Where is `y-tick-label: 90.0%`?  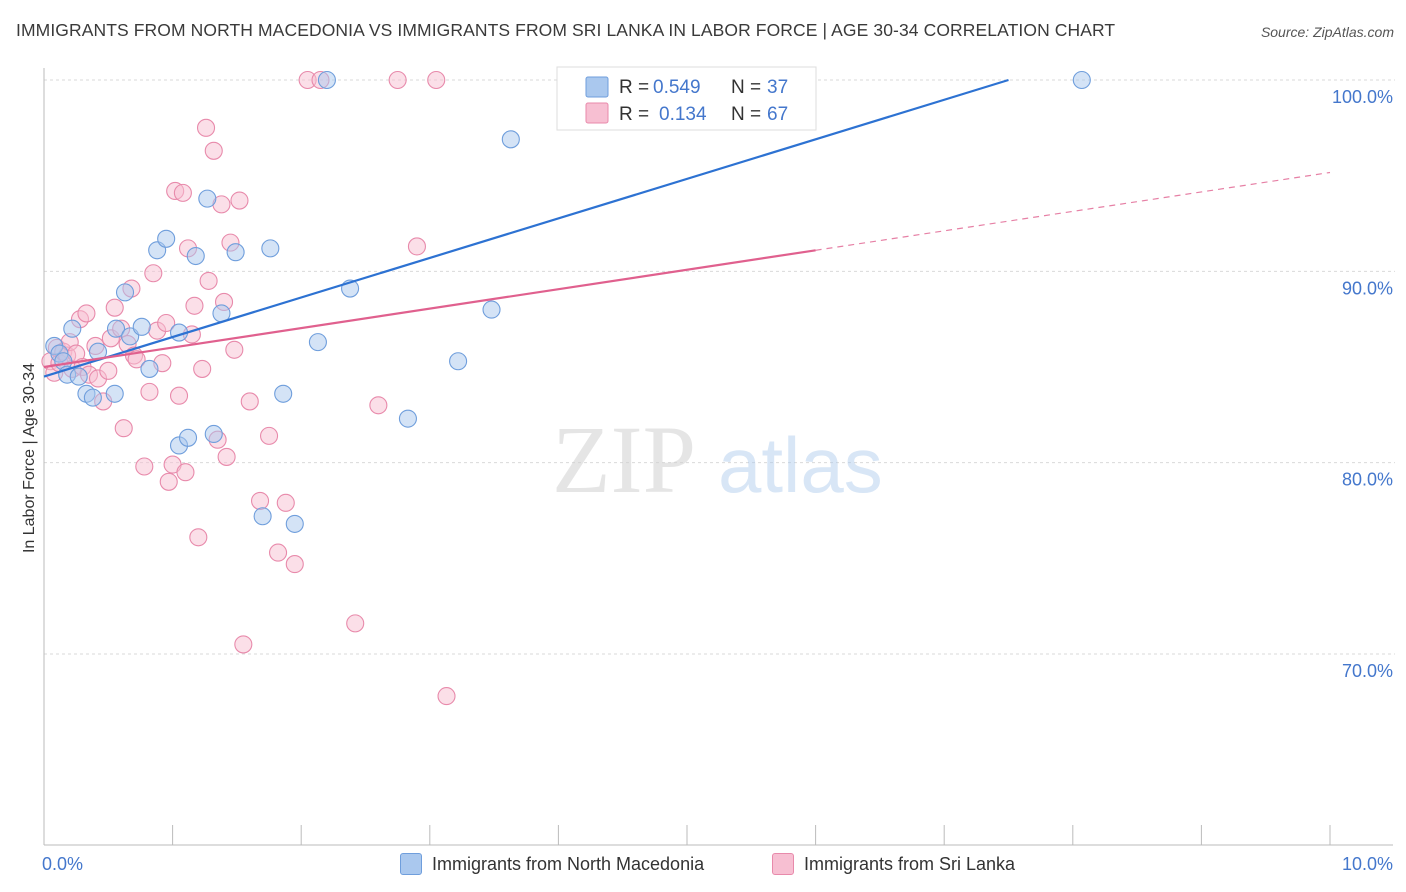 y-tick-label: 90.0% is located at coordinates (1367, 288).